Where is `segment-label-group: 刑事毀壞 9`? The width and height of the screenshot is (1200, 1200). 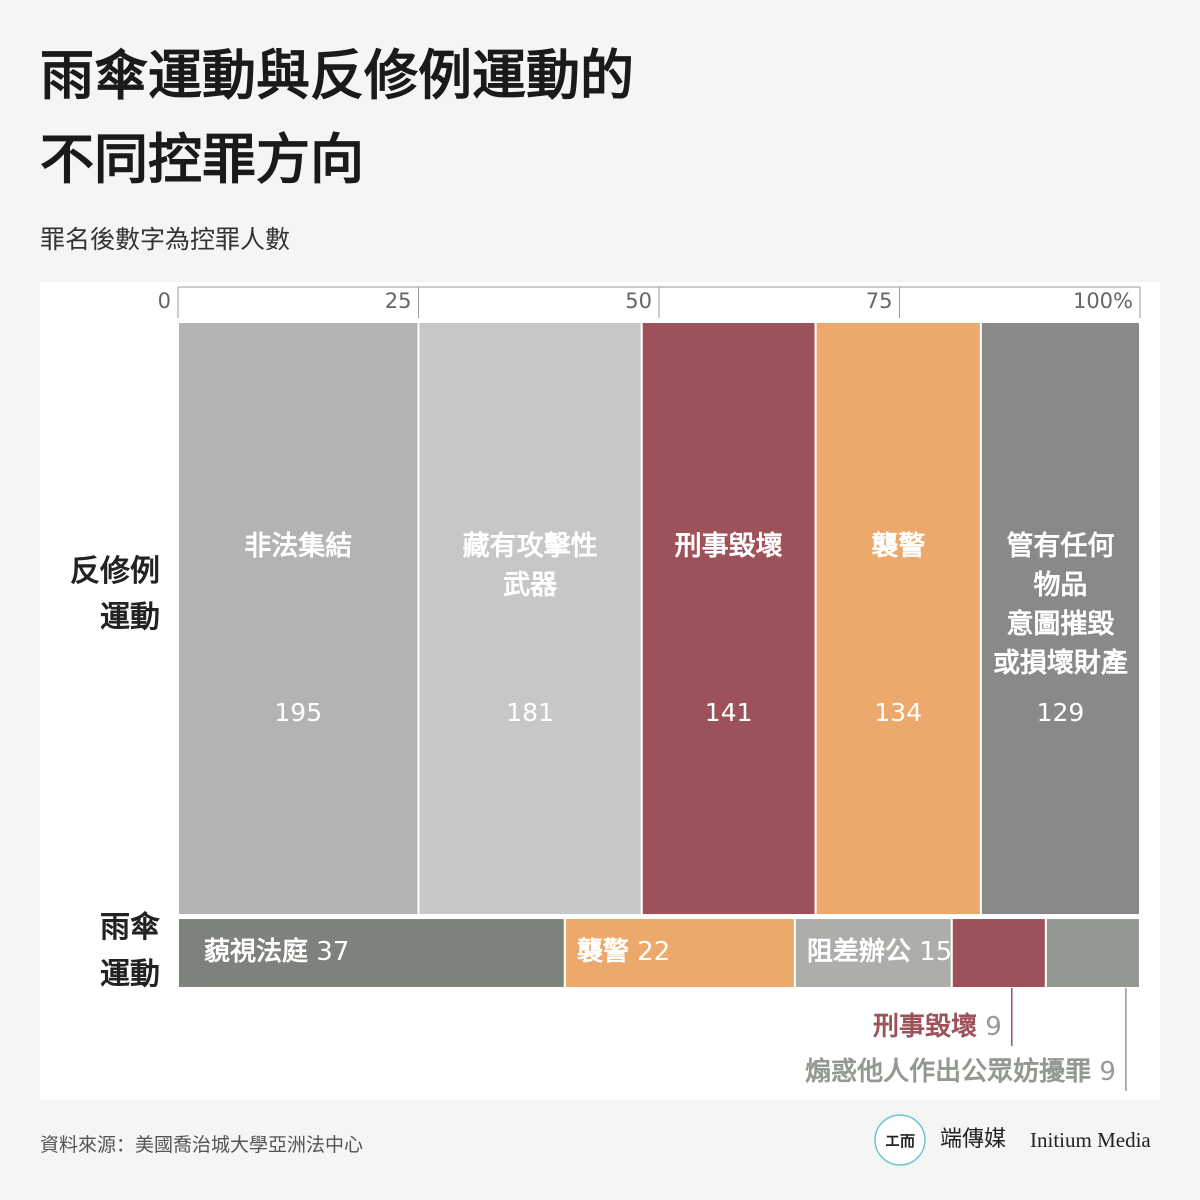
segment-label-group: 刑事毀壞 9 is located at coordinates (937, 1027).